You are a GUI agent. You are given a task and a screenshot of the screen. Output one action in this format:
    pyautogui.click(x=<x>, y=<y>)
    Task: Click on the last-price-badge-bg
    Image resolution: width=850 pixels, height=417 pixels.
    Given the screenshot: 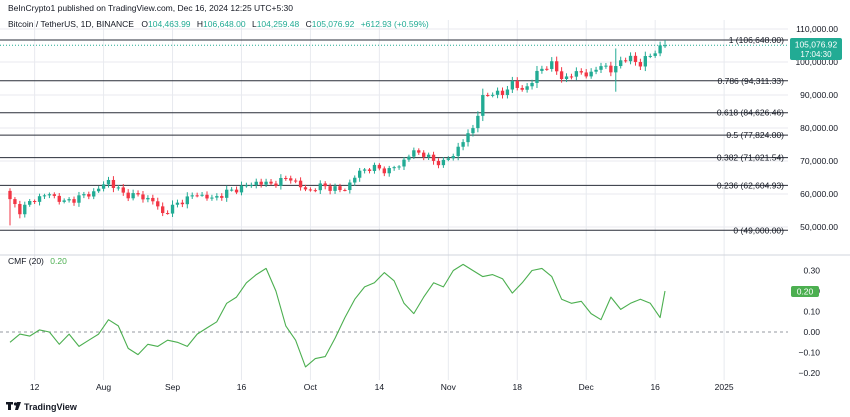 What is the action you would take?
    pyautogui.click(x=816, y=49)
    